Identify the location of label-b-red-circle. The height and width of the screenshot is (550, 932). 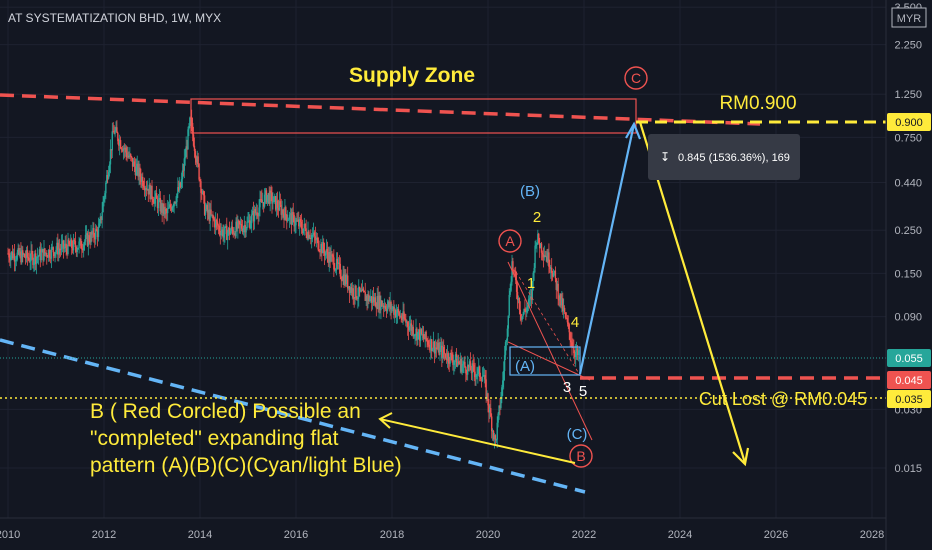
(581, 456).